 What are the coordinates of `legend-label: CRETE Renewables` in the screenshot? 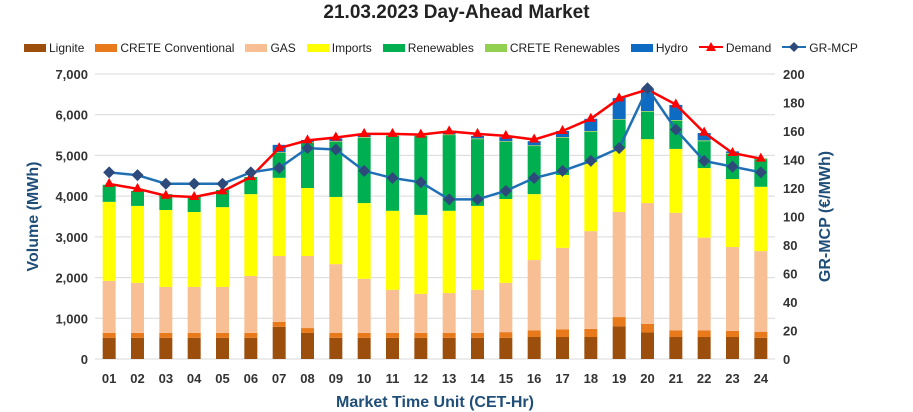 It's located at (564, 48).